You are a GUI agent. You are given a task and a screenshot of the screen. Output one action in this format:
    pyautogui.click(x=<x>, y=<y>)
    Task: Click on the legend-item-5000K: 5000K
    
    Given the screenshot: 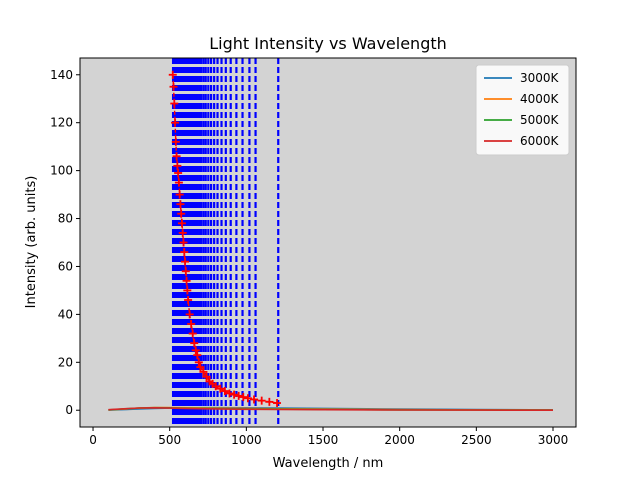 What is the action you would take?
    pyautogui.click(x=522, y=120)
    